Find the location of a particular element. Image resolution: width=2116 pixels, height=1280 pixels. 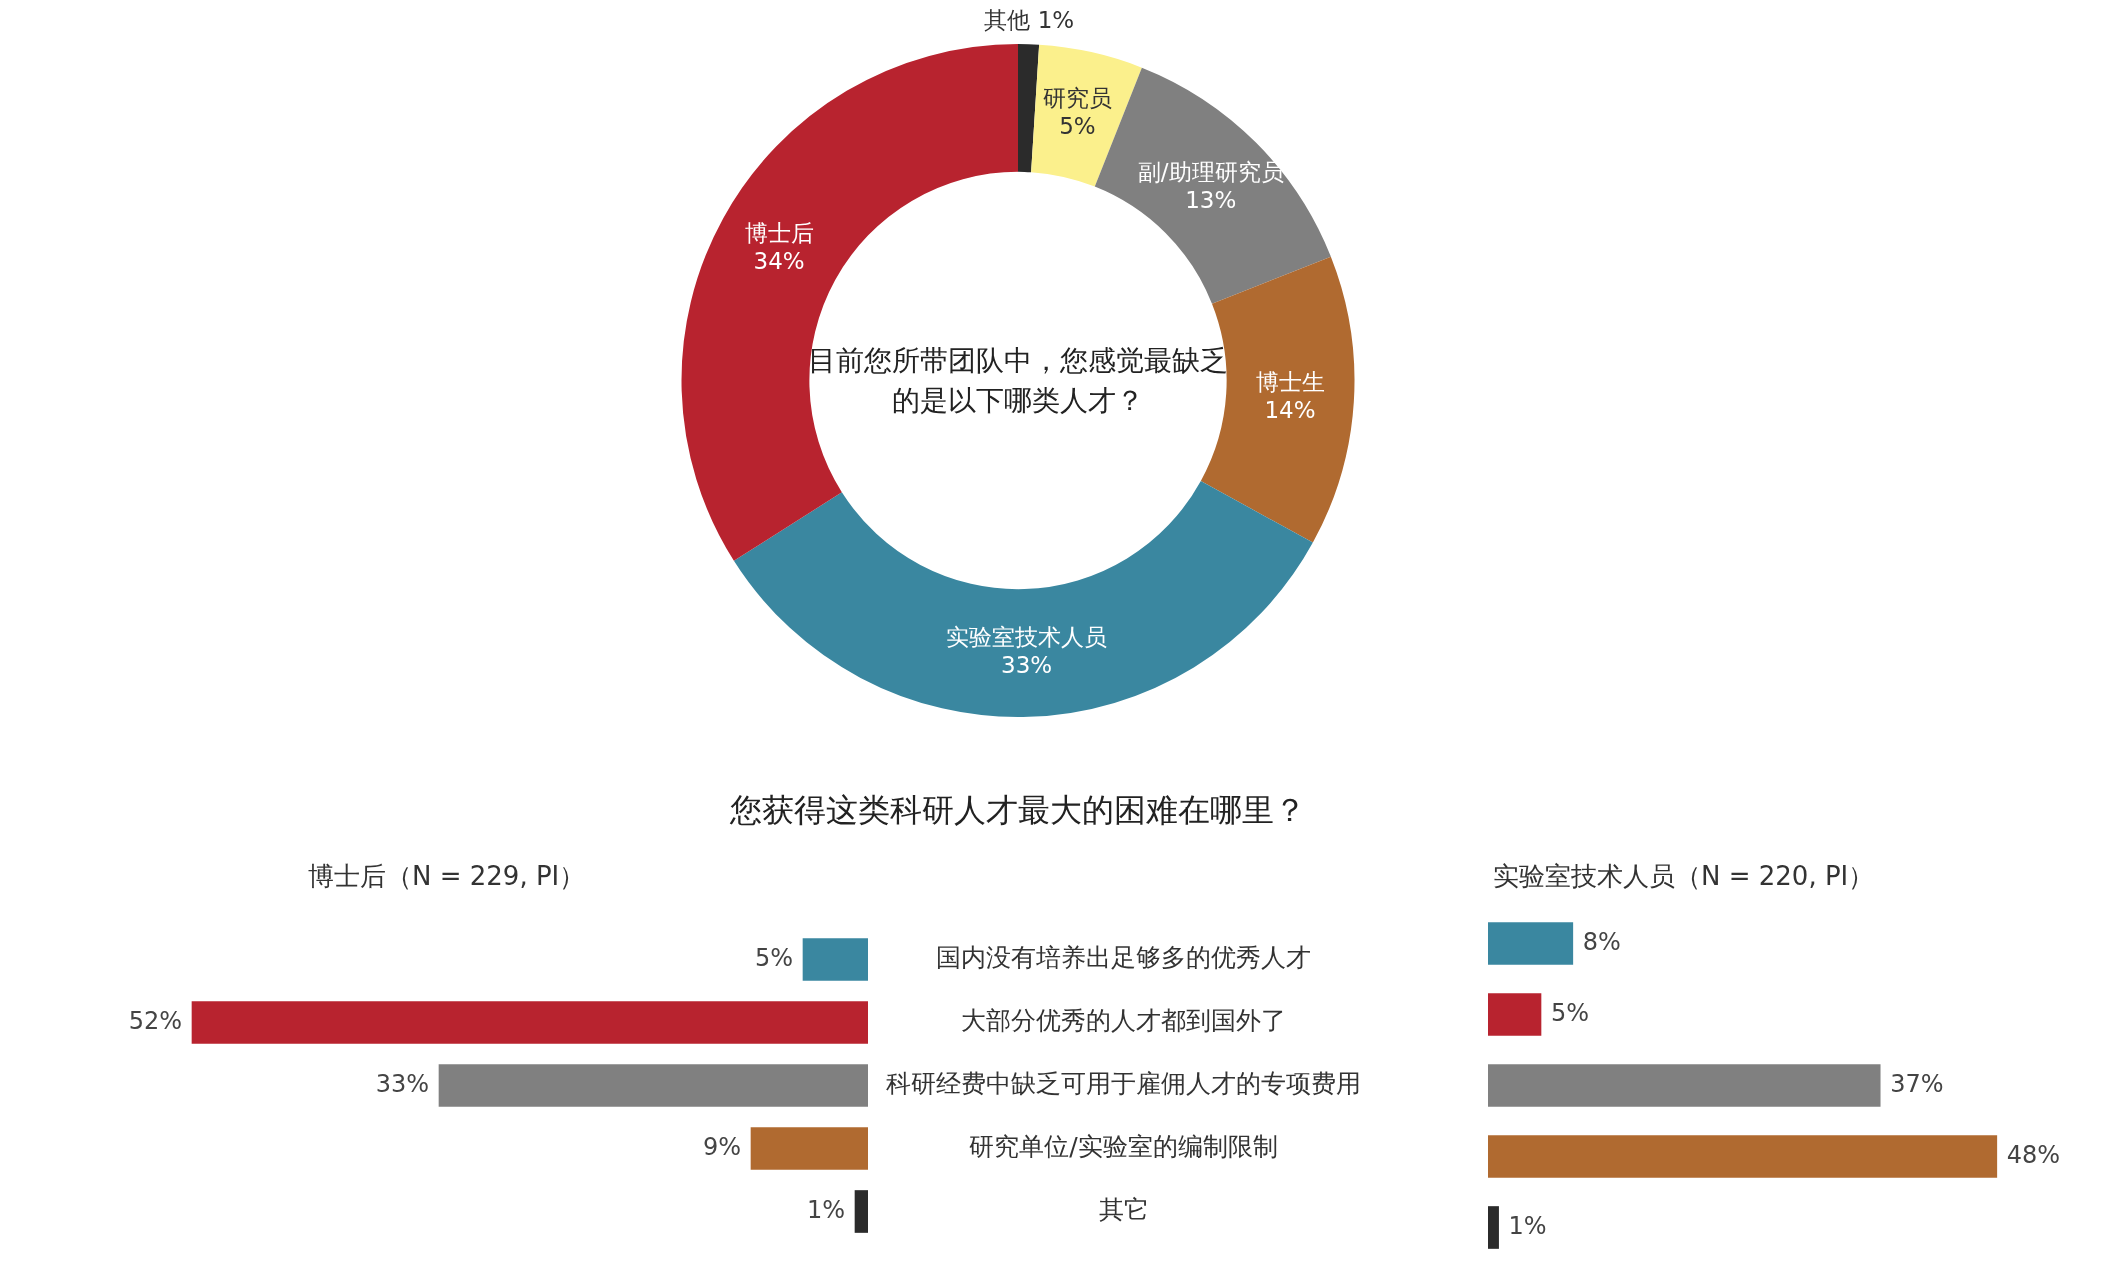

data-label: 9% is located at coordinates (721, 1146).